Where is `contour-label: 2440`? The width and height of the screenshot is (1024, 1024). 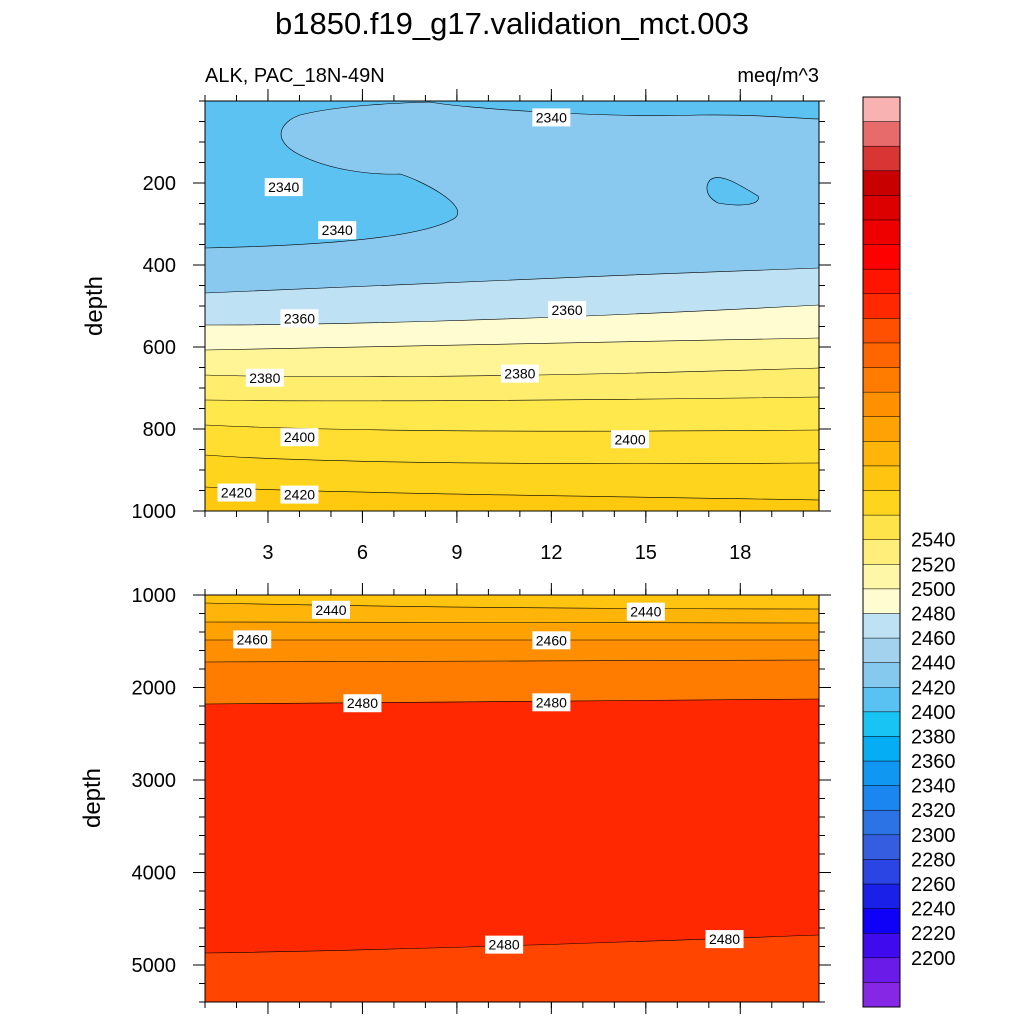 contour-label: 2440 is located at coordinates (645, 611).